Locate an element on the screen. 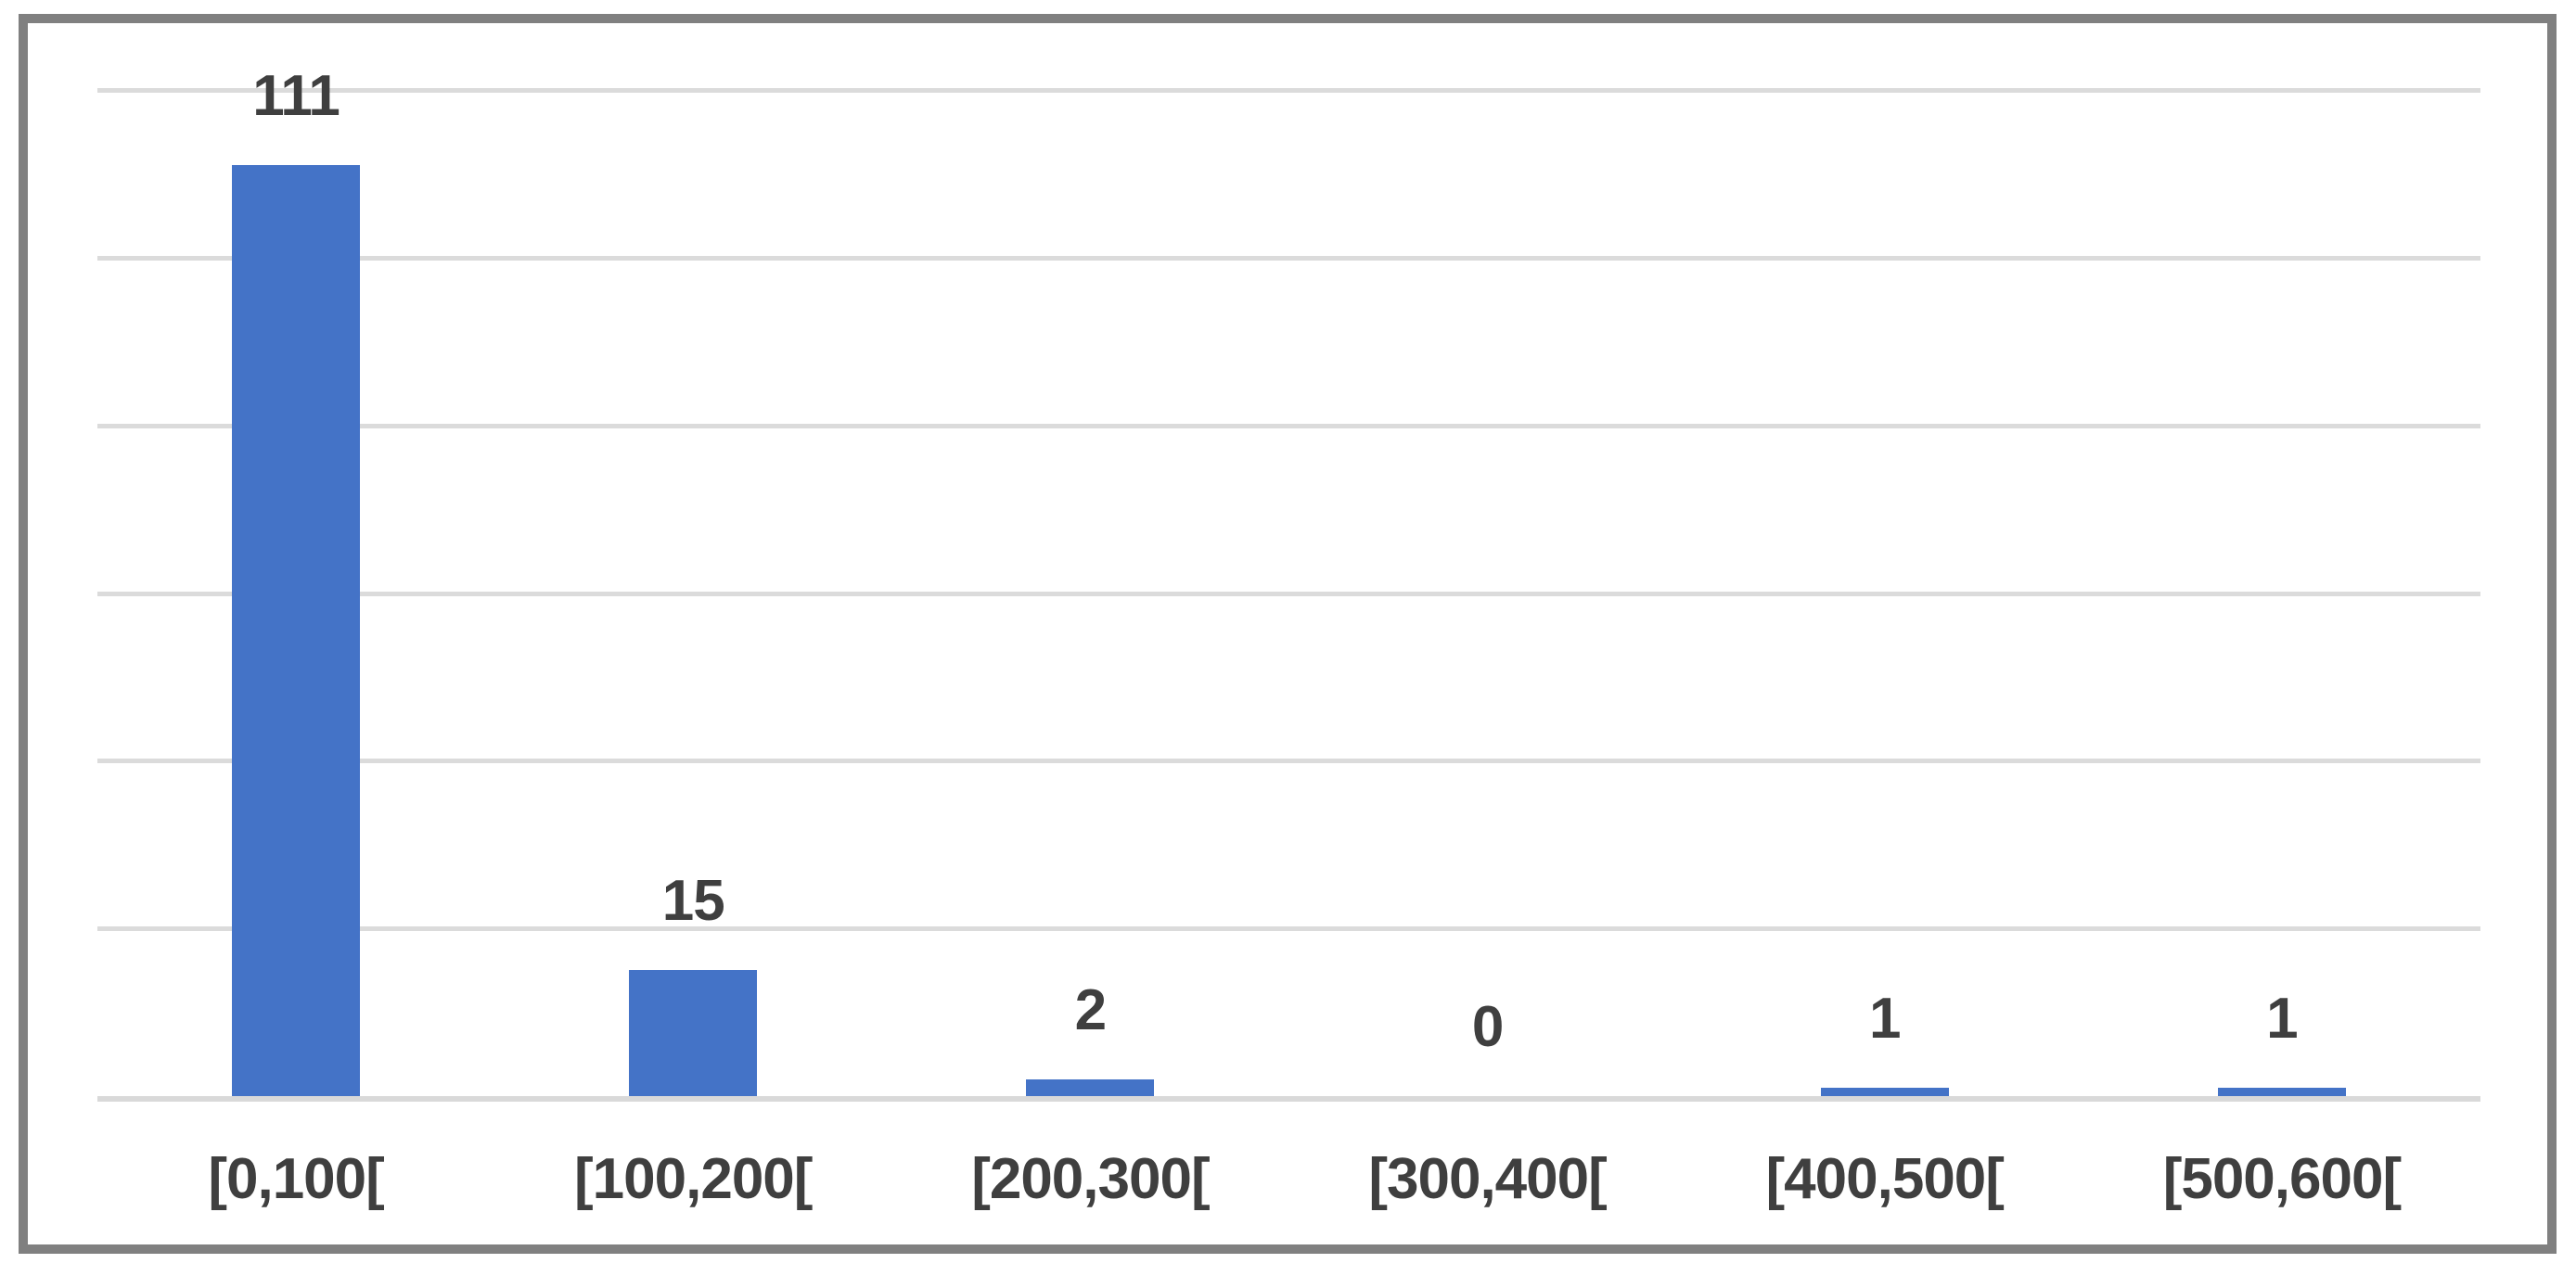  data-label-1: 15 is located at coordinates (693, 901).